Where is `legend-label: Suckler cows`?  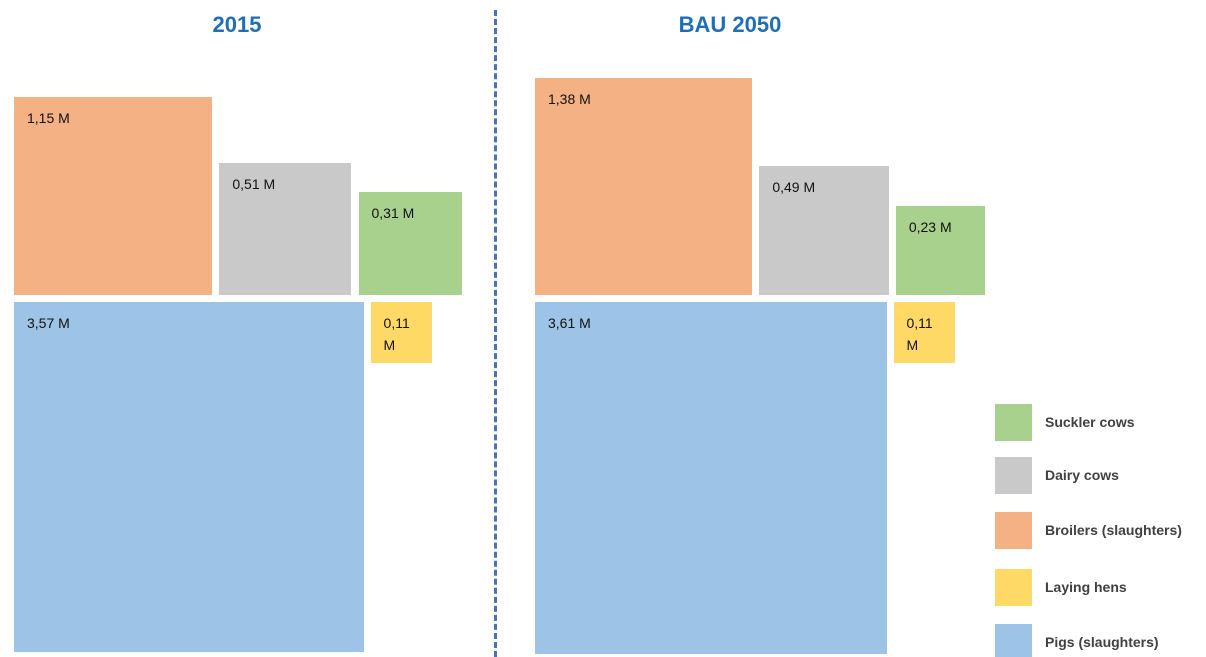
legend-label: Suckler cows is located at coordinates (1090, 422).